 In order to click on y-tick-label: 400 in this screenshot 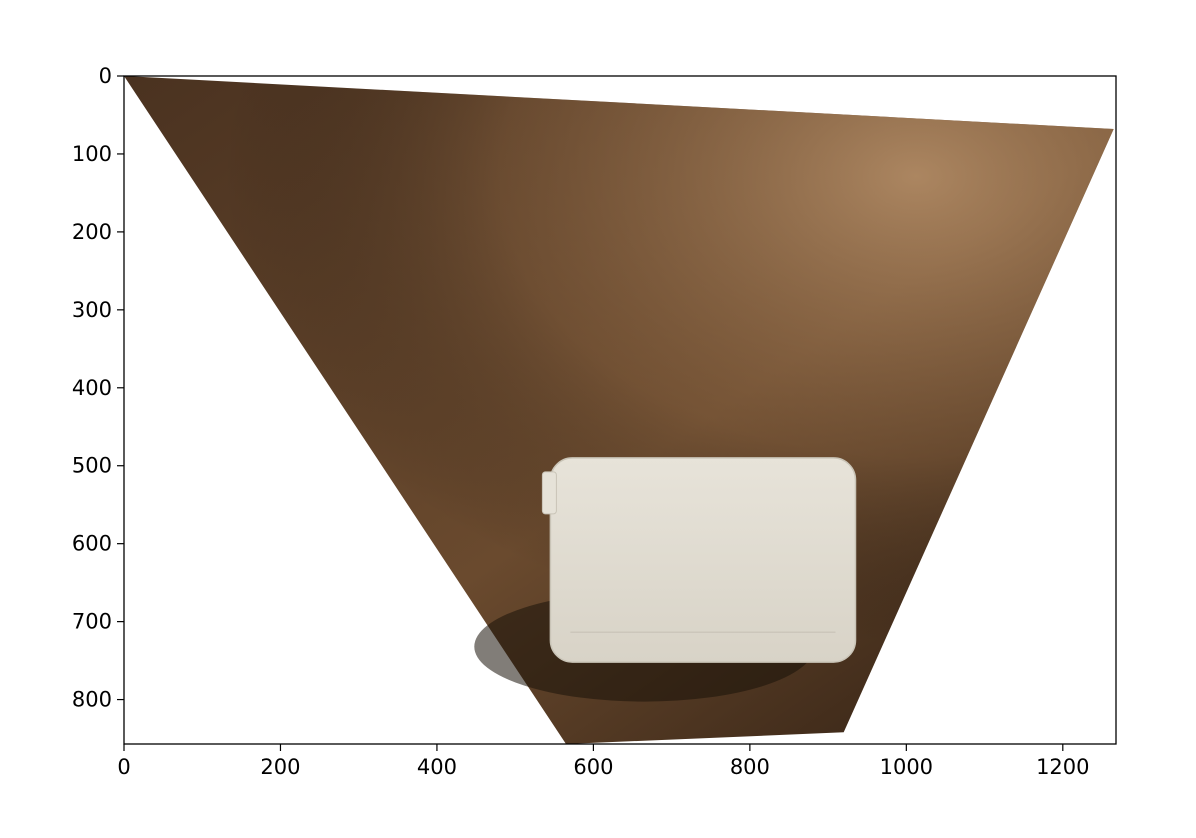, I will do `click(92, 388)`.